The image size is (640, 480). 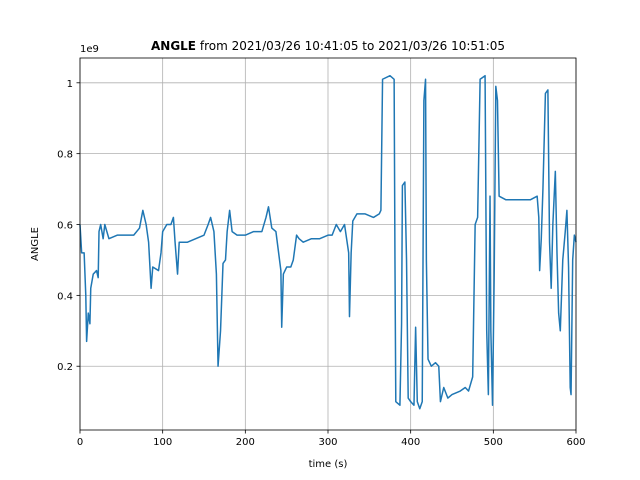 What do you see at coordinates (65, 367) in the screenshot?
I see `y-tick-label: 0.2` at bounding box center [65, 367].